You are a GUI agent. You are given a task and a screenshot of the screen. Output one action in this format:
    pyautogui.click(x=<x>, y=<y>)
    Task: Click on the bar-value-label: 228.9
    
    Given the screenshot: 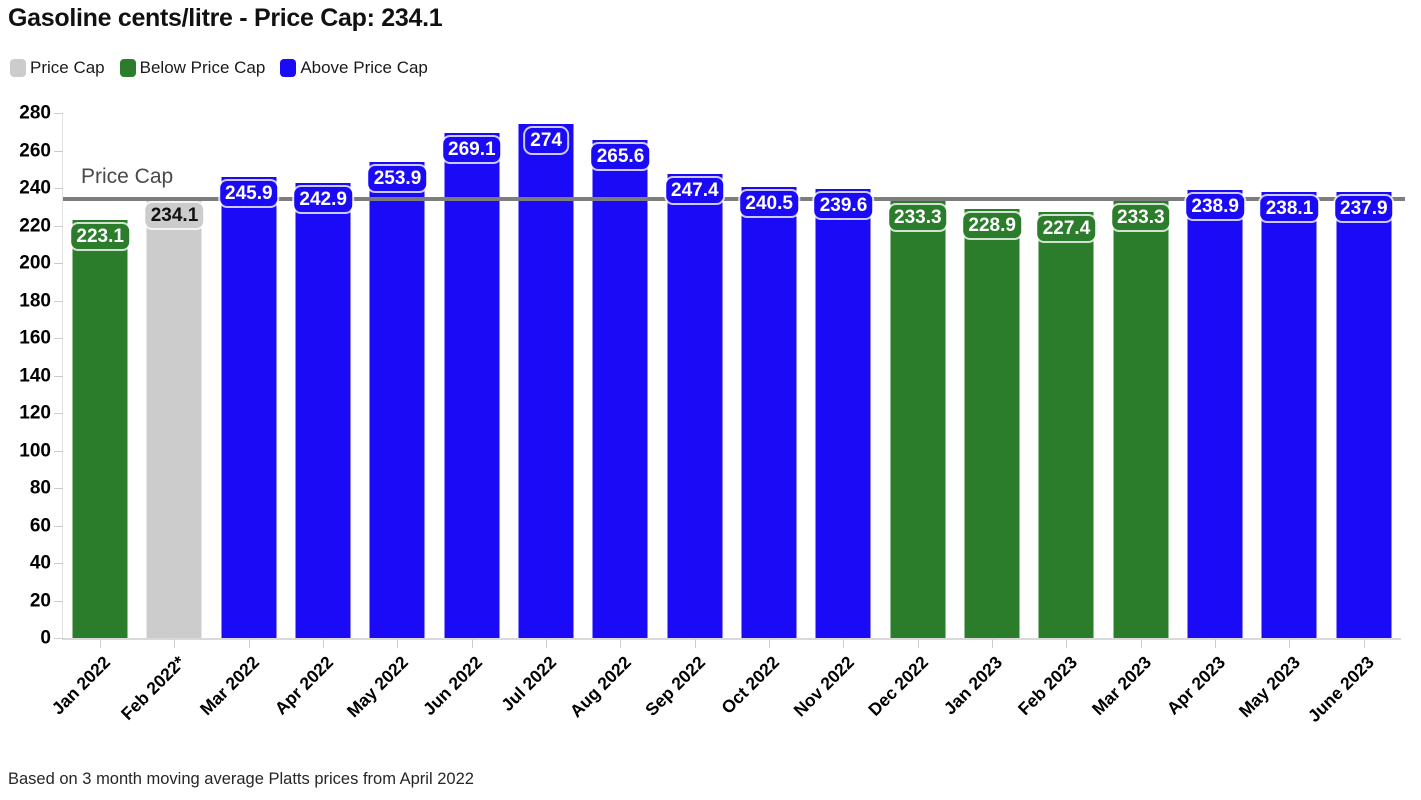 What is the action you would take?
    pyautogui.click(x=992, y=225)
    